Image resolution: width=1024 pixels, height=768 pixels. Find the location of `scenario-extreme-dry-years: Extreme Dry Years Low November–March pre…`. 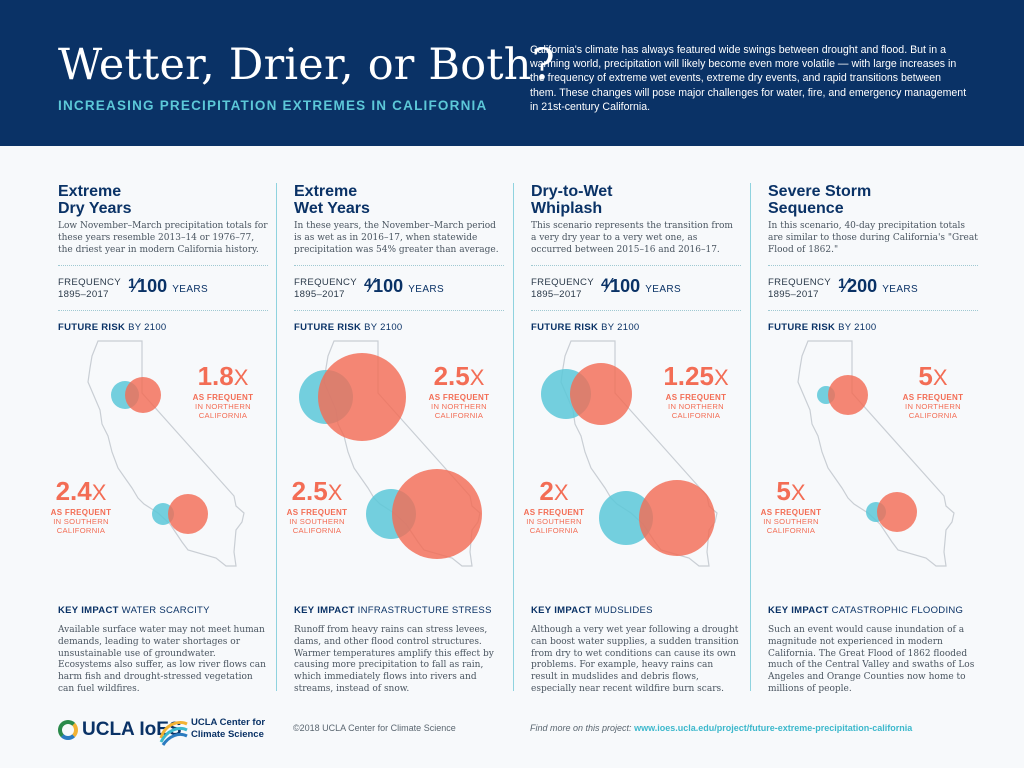

scenario-extreme-dry-years: Extreme Dry Years Low November–March pre… is located at coordinates (159, 443).